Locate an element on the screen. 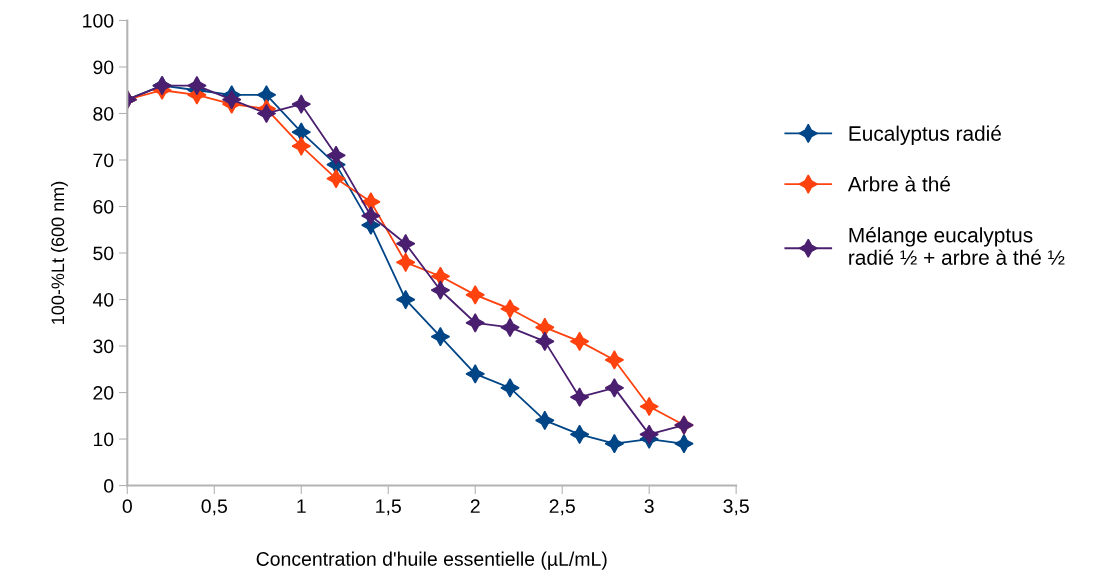 This screenshot has height=585, width=1107. y-tick-label: 50 is located at coordinates (103, 253).